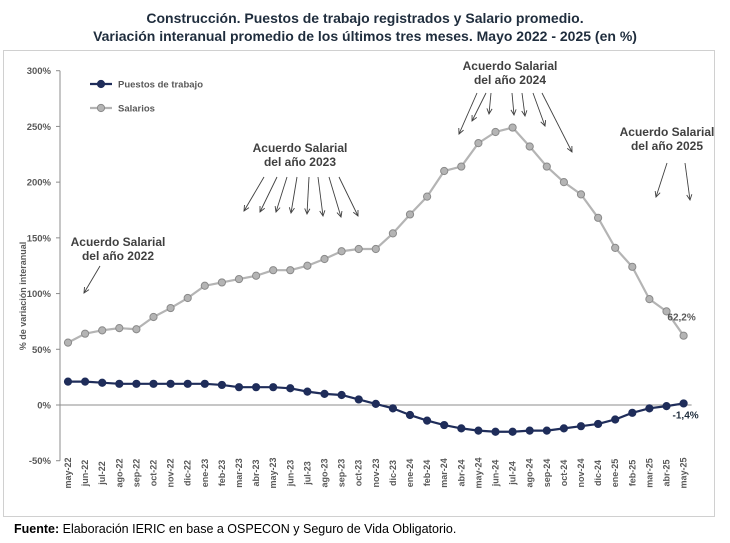 The height and width of the screenshot is (543, 730). What do you see at coordinates (478, 472) in the screenshot?
I see `x-tick-label: may-24` at bounding box center [478, 472].